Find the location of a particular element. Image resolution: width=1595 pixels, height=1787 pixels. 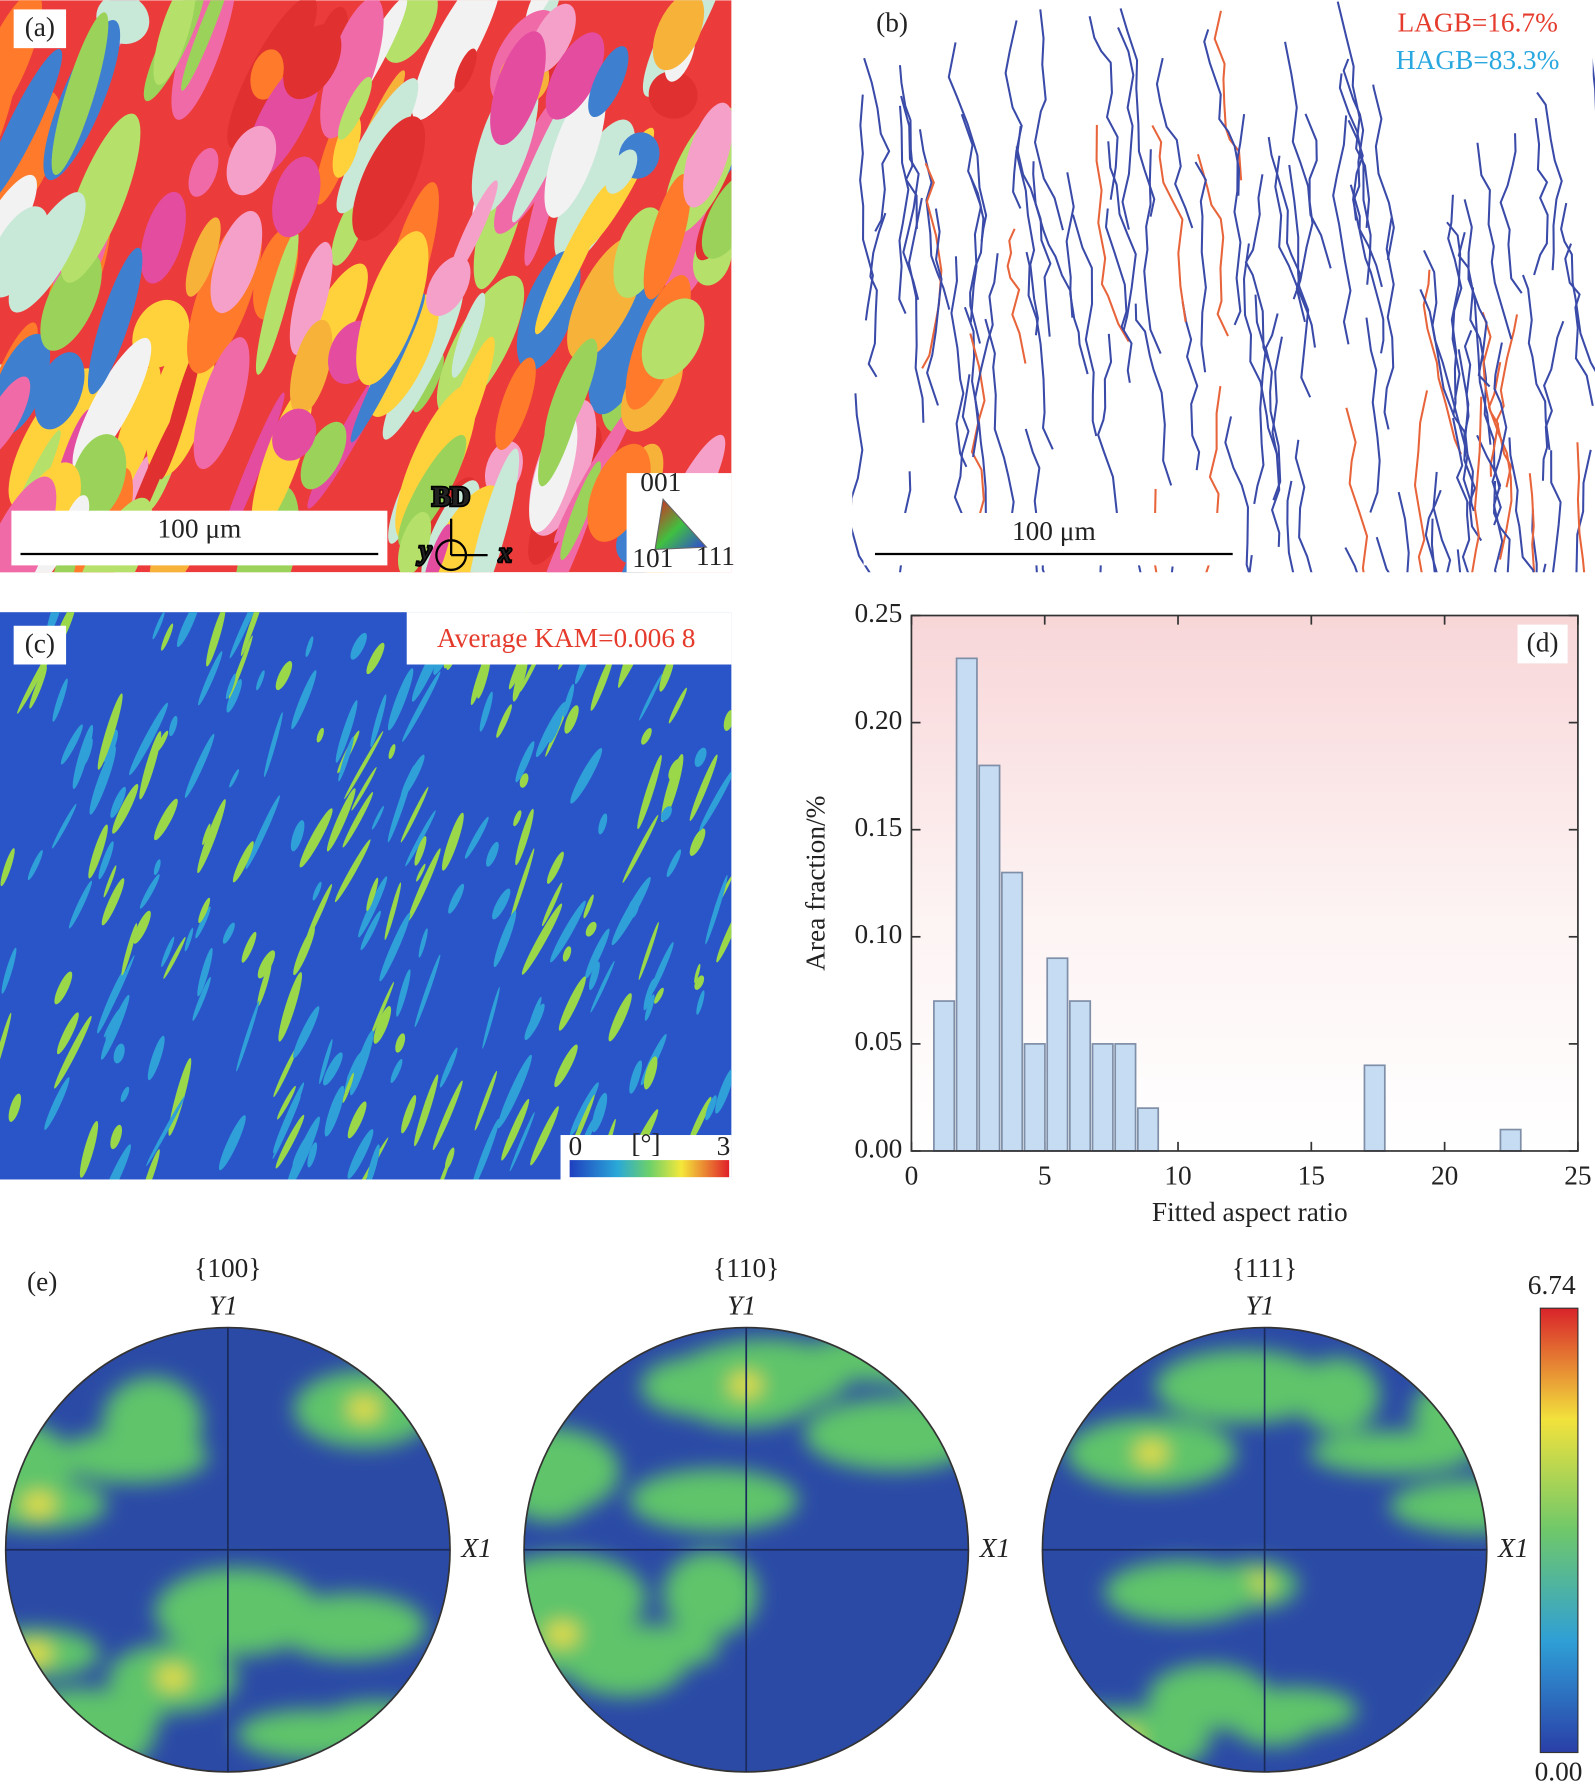

scale-bar-box is located at coordinates (1051, 539).